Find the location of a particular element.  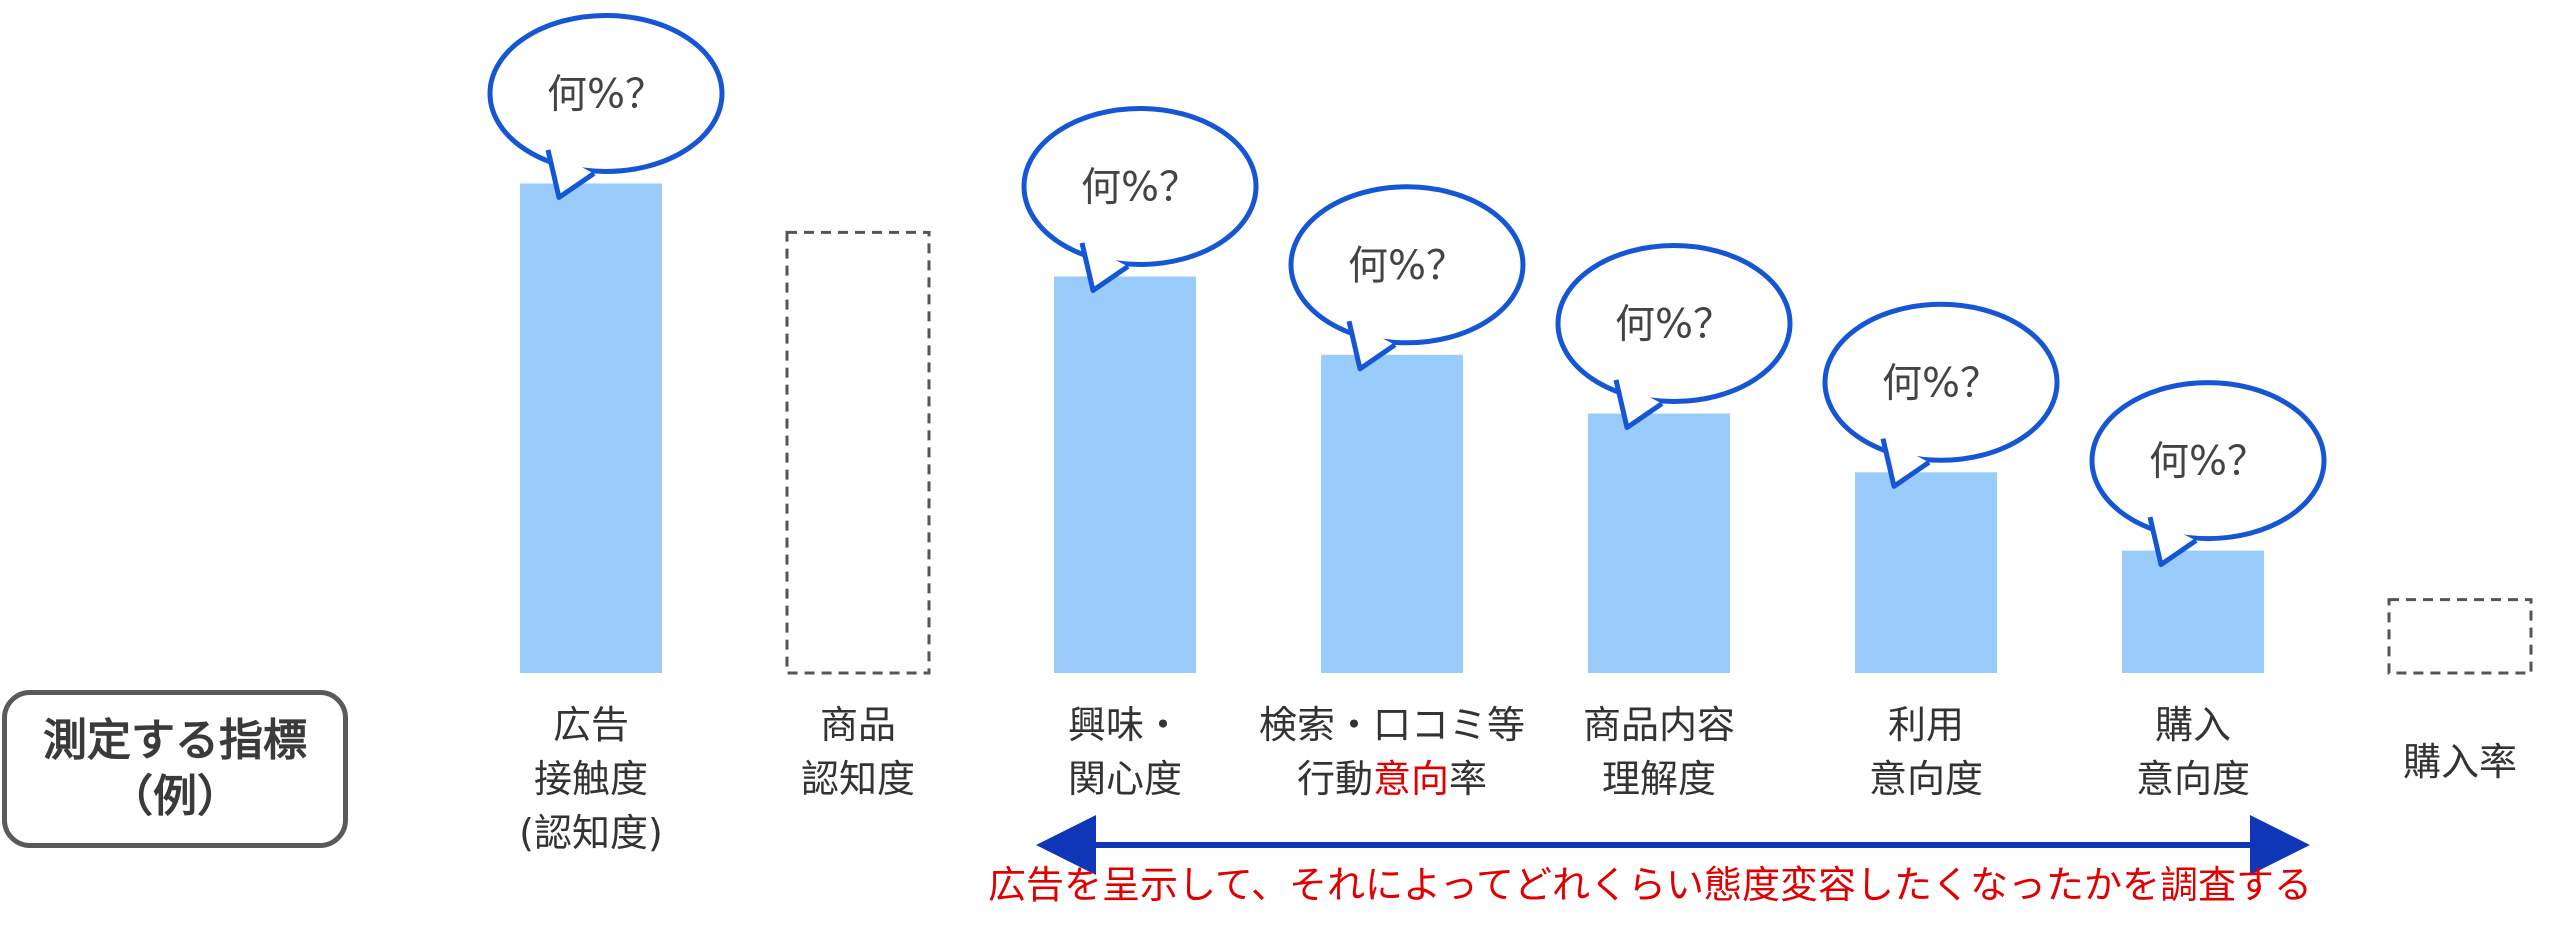

annotation-text: 広告を呈示して、それによってどれくらい態度変容したくなったかを調査する is located at coordinates (1650, 885).